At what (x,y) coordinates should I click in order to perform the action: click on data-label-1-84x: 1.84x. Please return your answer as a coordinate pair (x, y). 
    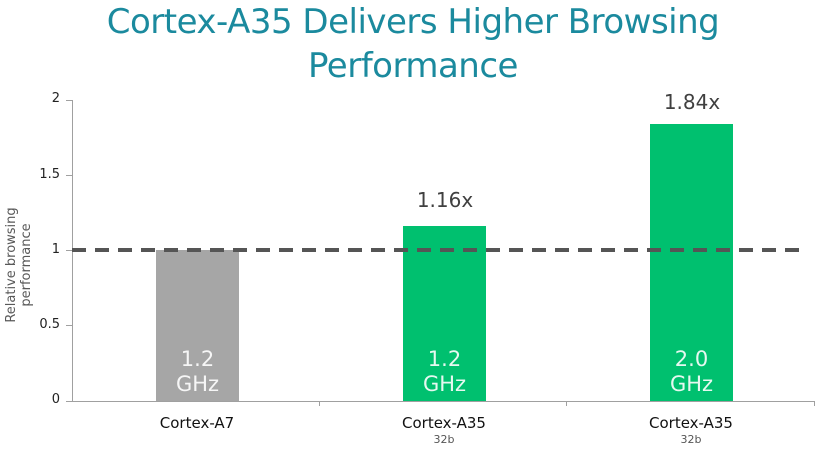
    Looking at the image, I should click on (692, 102).